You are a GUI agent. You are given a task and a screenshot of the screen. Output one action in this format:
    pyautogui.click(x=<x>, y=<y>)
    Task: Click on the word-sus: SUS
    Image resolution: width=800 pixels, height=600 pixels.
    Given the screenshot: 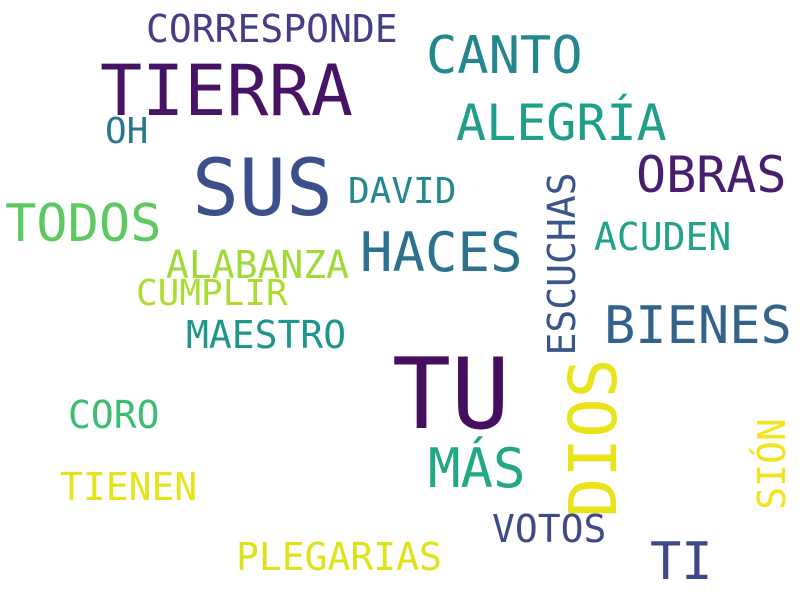 What is the action you would take?
    pyautogui.click(x=262, y=189)
    